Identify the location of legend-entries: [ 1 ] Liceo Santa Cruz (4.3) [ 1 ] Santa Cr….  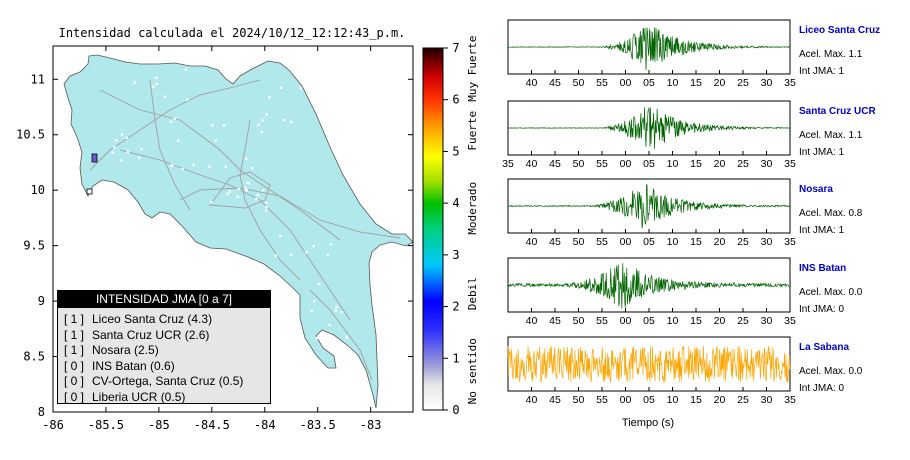
(164, 356).